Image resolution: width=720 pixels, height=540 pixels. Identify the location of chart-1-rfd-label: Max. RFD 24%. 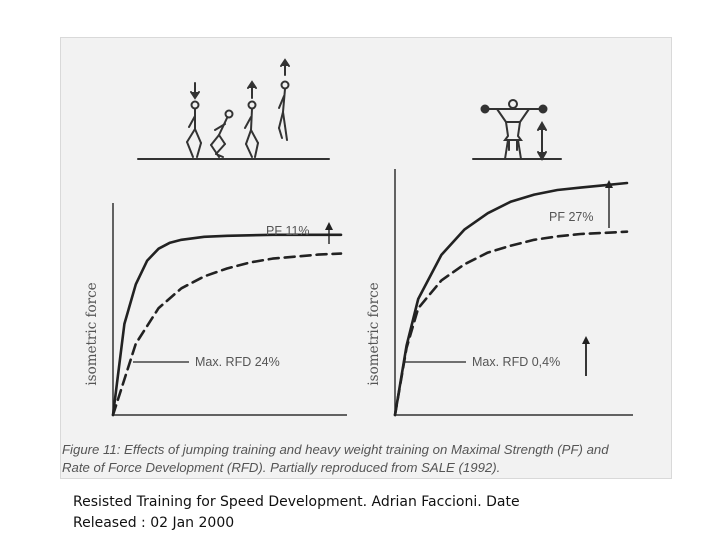
(237, 362).